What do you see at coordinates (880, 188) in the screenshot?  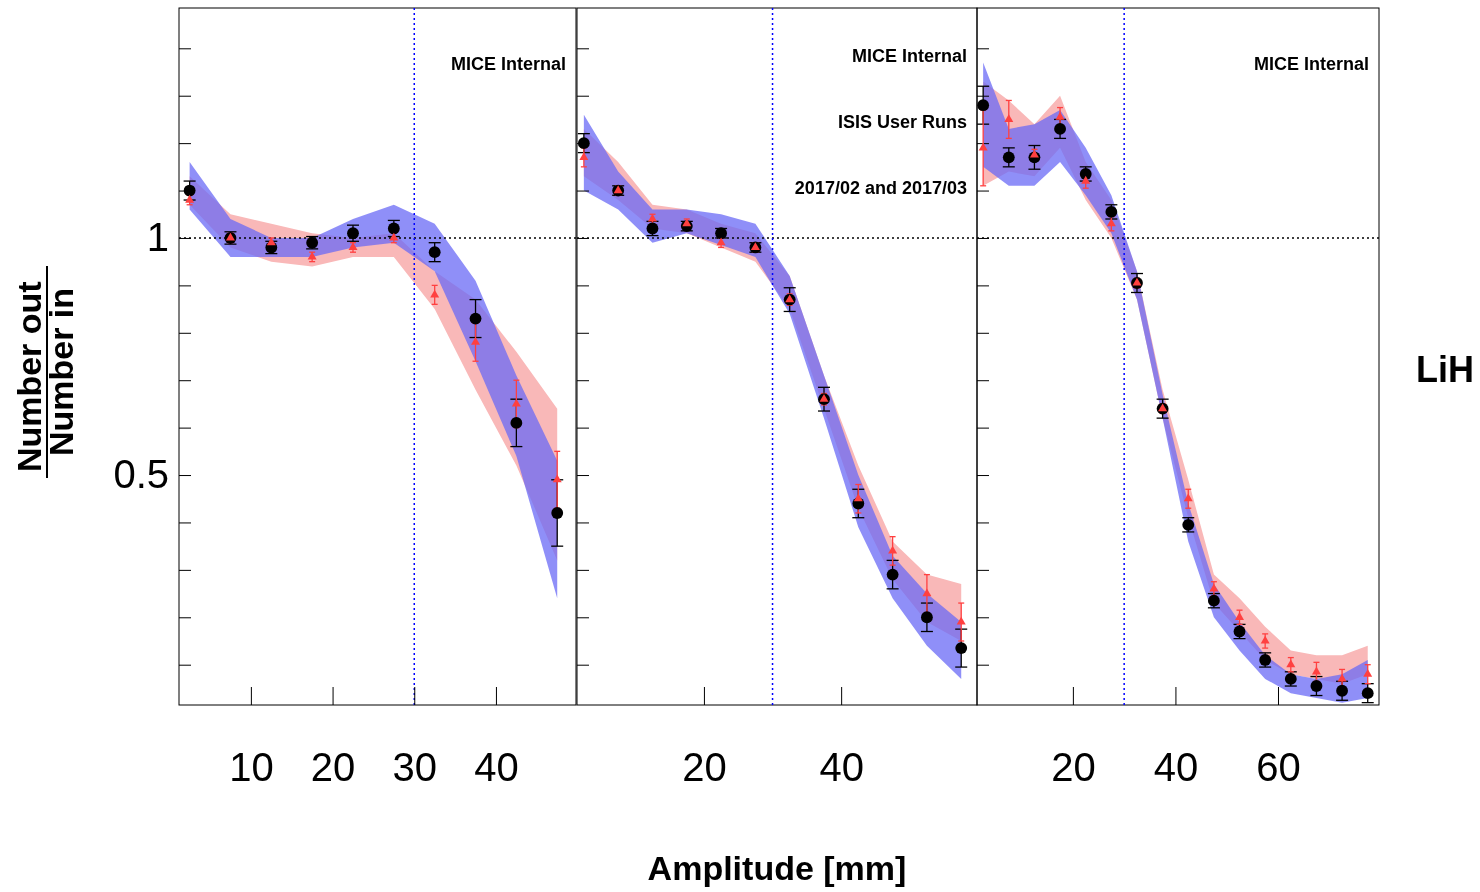 I see `annotation: 2017/02 and 2017/03` at bounding box center [880, 188].